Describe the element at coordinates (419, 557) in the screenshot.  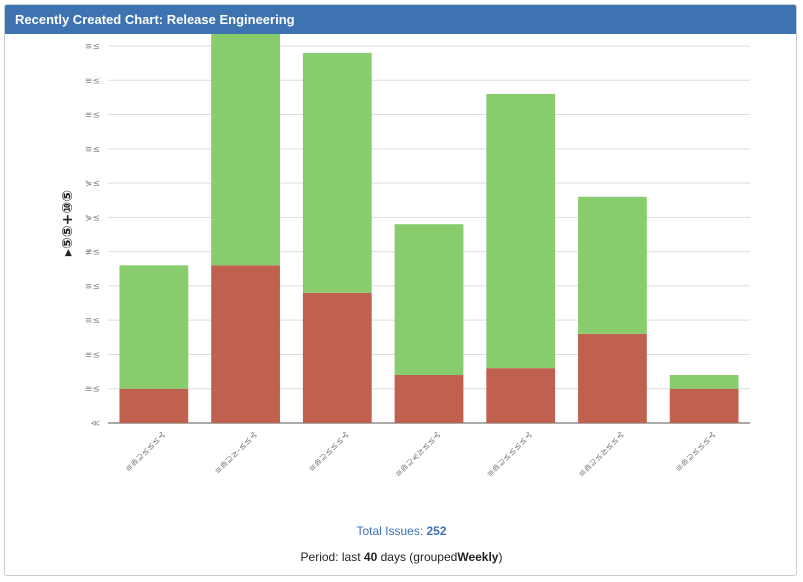
I see `period-middle: days (grouped` at that location.